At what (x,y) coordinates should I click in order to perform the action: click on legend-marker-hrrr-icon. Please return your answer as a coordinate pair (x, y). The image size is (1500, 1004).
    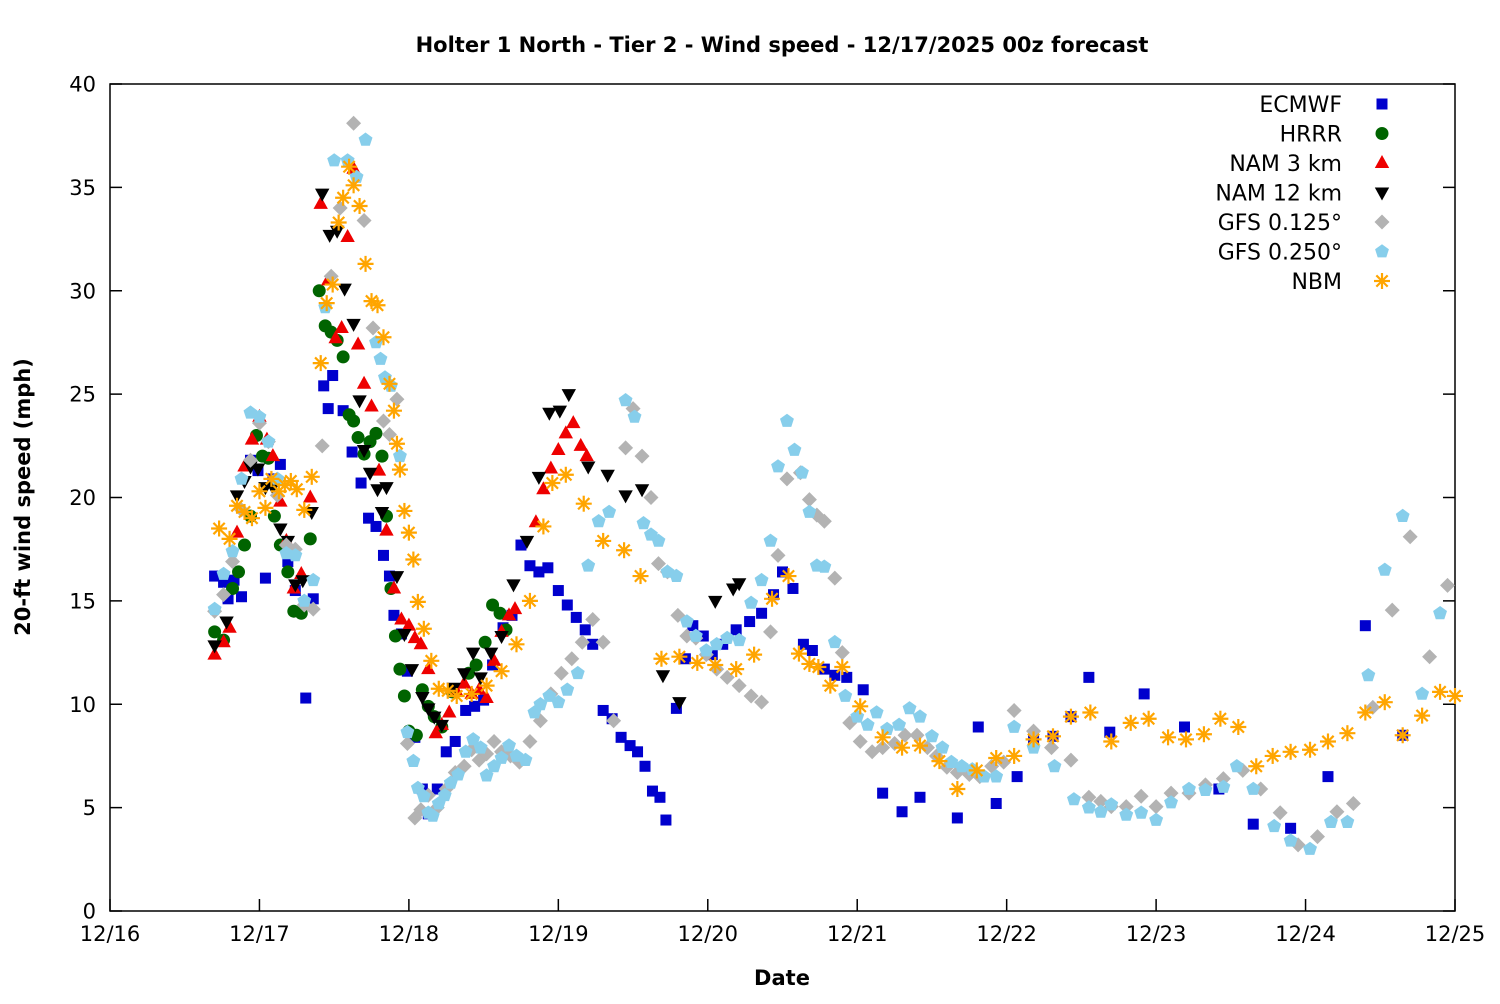
    Looking at the image, I should click on (1382, 133).